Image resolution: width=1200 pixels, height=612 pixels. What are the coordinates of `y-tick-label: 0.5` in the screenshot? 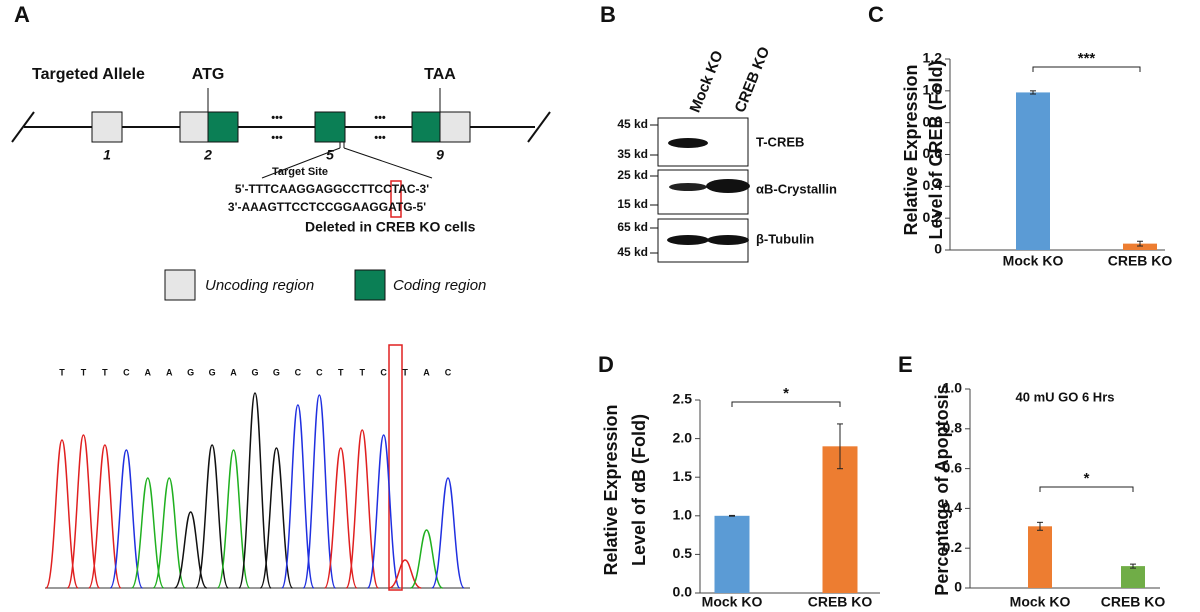 It's located at (683, 553).